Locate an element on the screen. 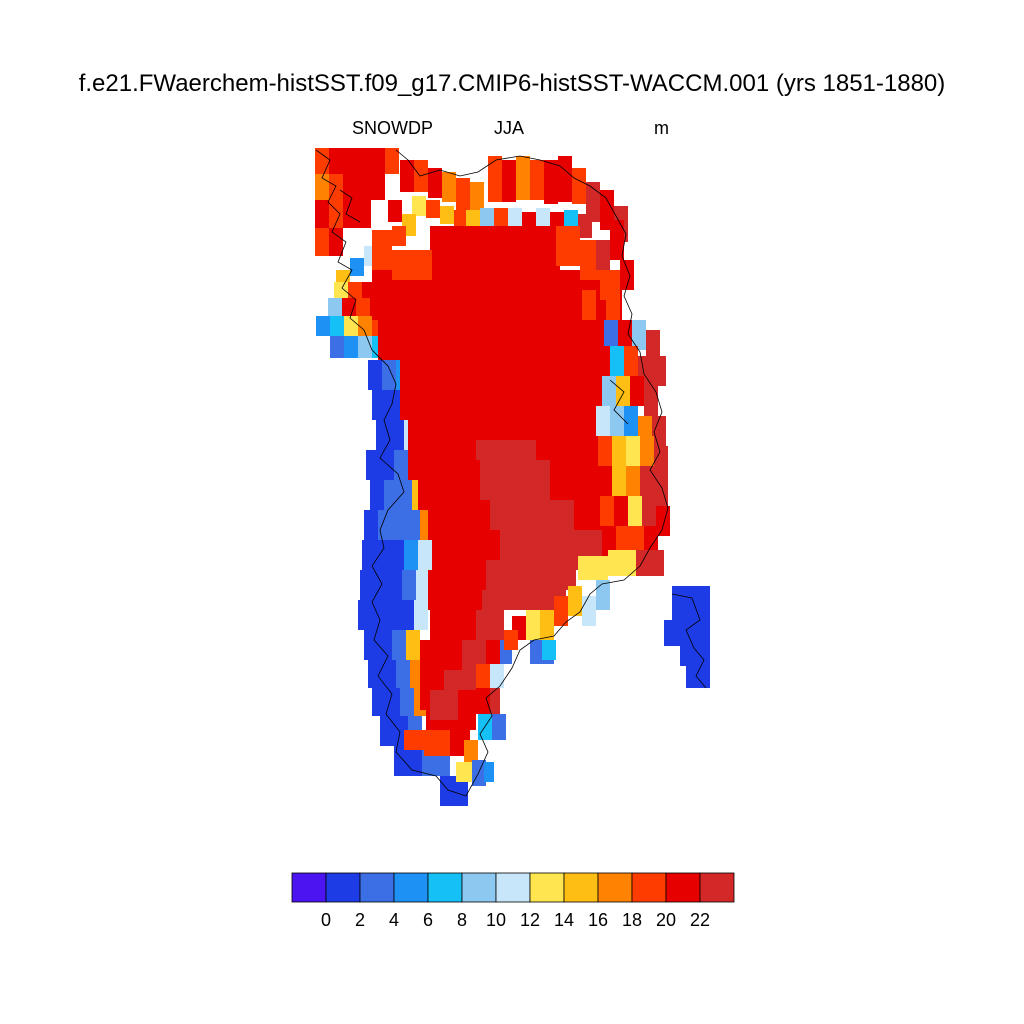 Image resolution: width=1024 pixels, height=1024 pixels. coastline-path is located at coordinates (689, 641).